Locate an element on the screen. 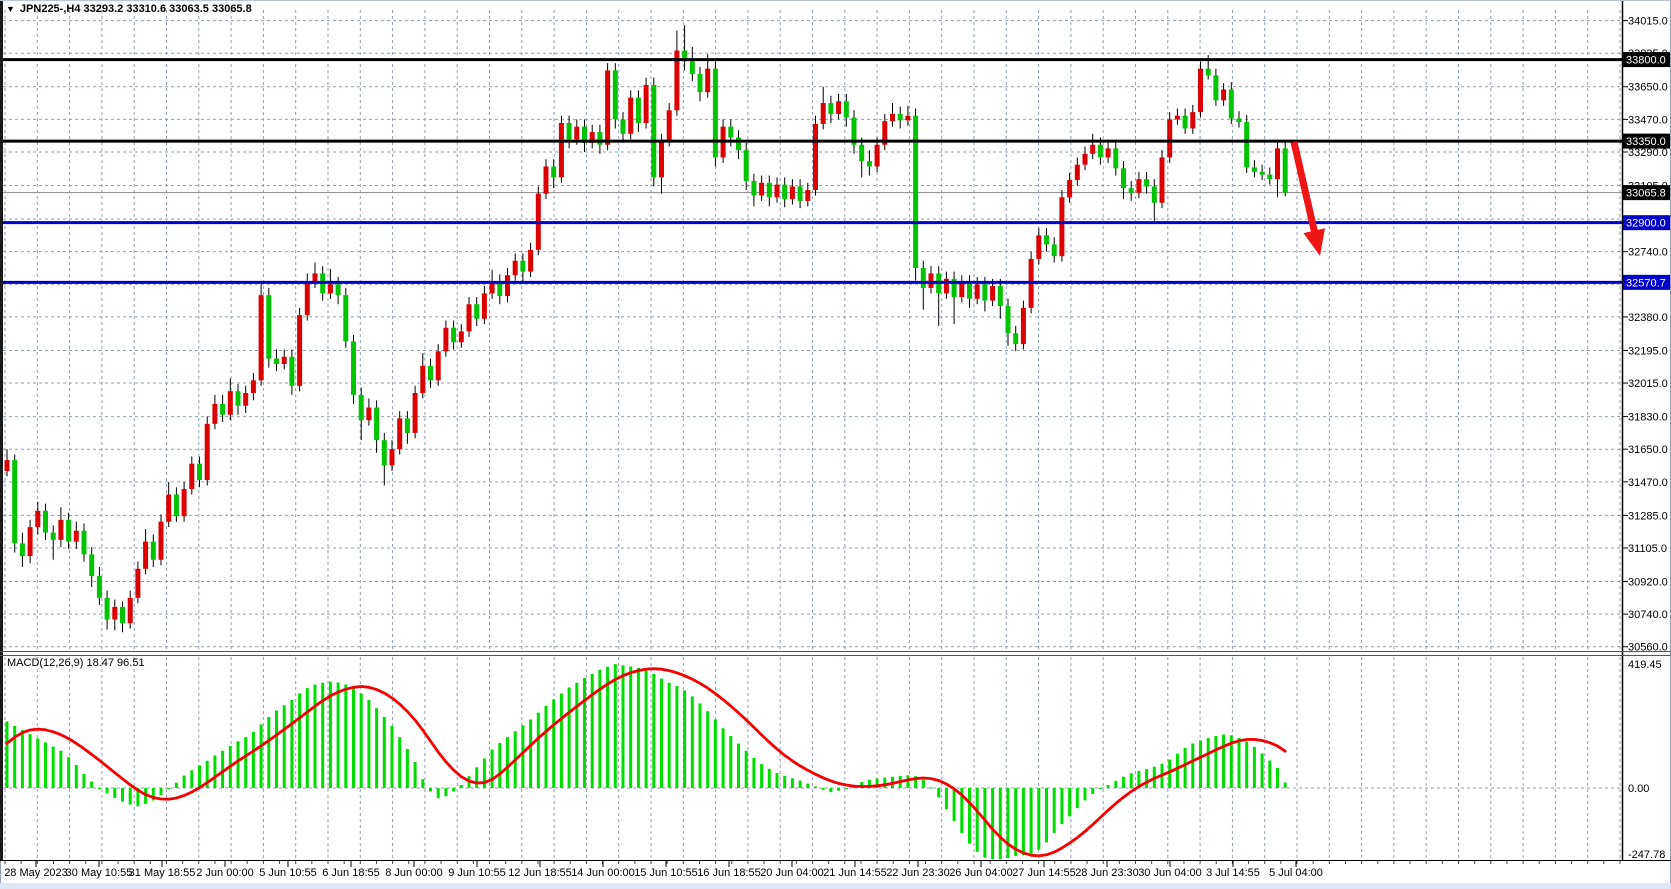 This screenshot has width=1671, height=889. price-tick-label: 30740.0 is located at coordinates (1648, 615).